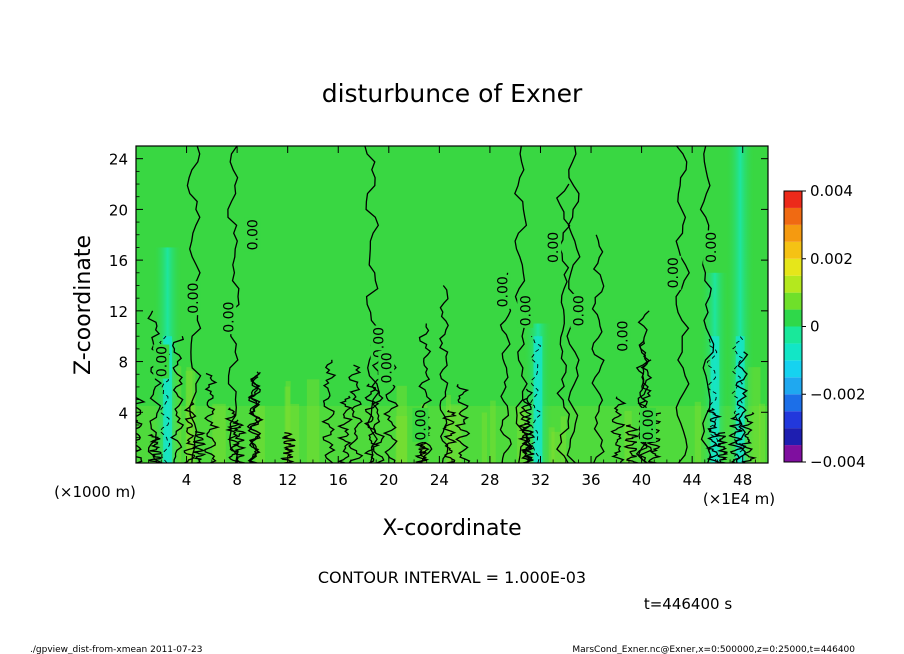  I want to click on y-tick-label: 24, so click(118, 160).